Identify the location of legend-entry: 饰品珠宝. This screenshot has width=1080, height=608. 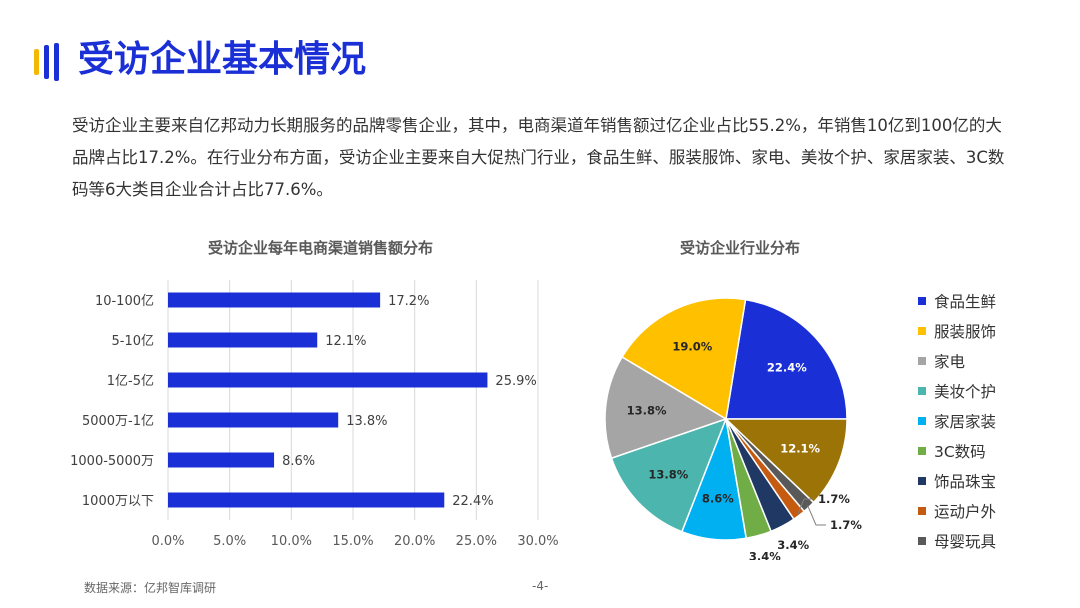
(957, 481).